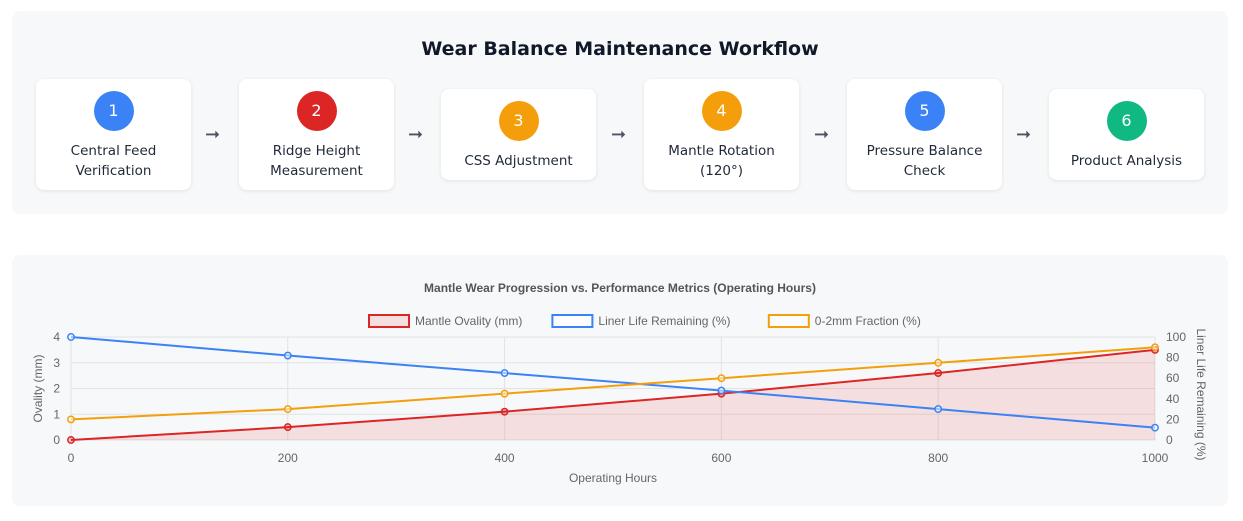 This screenshot has width=1243, height=521. Describe the element at coordinates (113, 151) in the screenshot. I see `step-label-line: Central Feed` at that location.